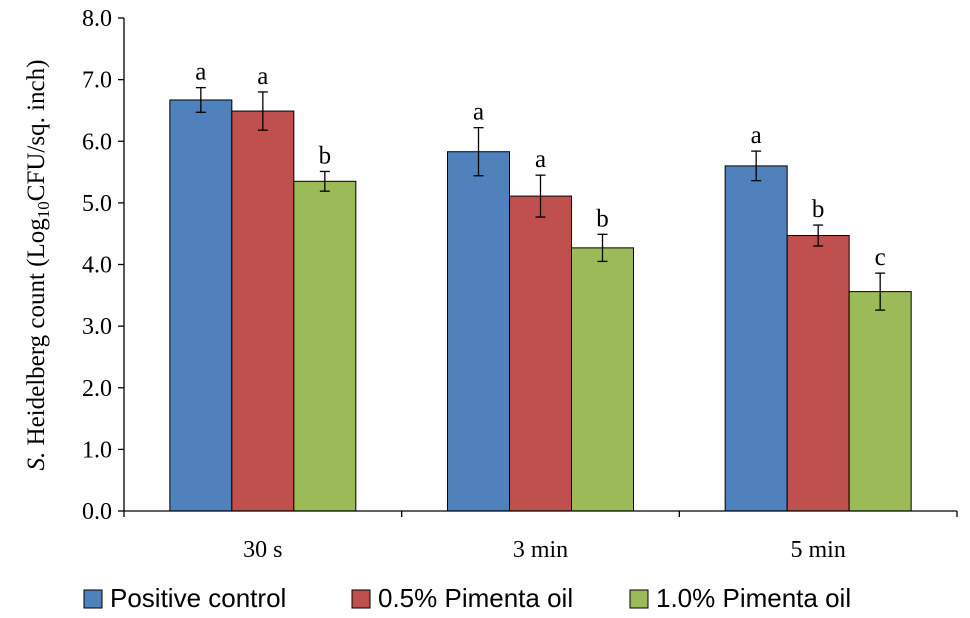  I want to click on legend-label: Positive control, so click(198, 598).